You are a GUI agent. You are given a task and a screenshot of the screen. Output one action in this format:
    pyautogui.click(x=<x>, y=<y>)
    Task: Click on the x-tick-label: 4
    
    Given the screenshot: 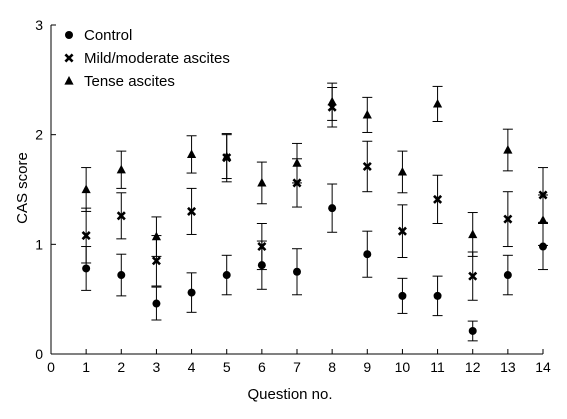 What is the action you would take?
    pyautogui.click(x=192, y=367)
    